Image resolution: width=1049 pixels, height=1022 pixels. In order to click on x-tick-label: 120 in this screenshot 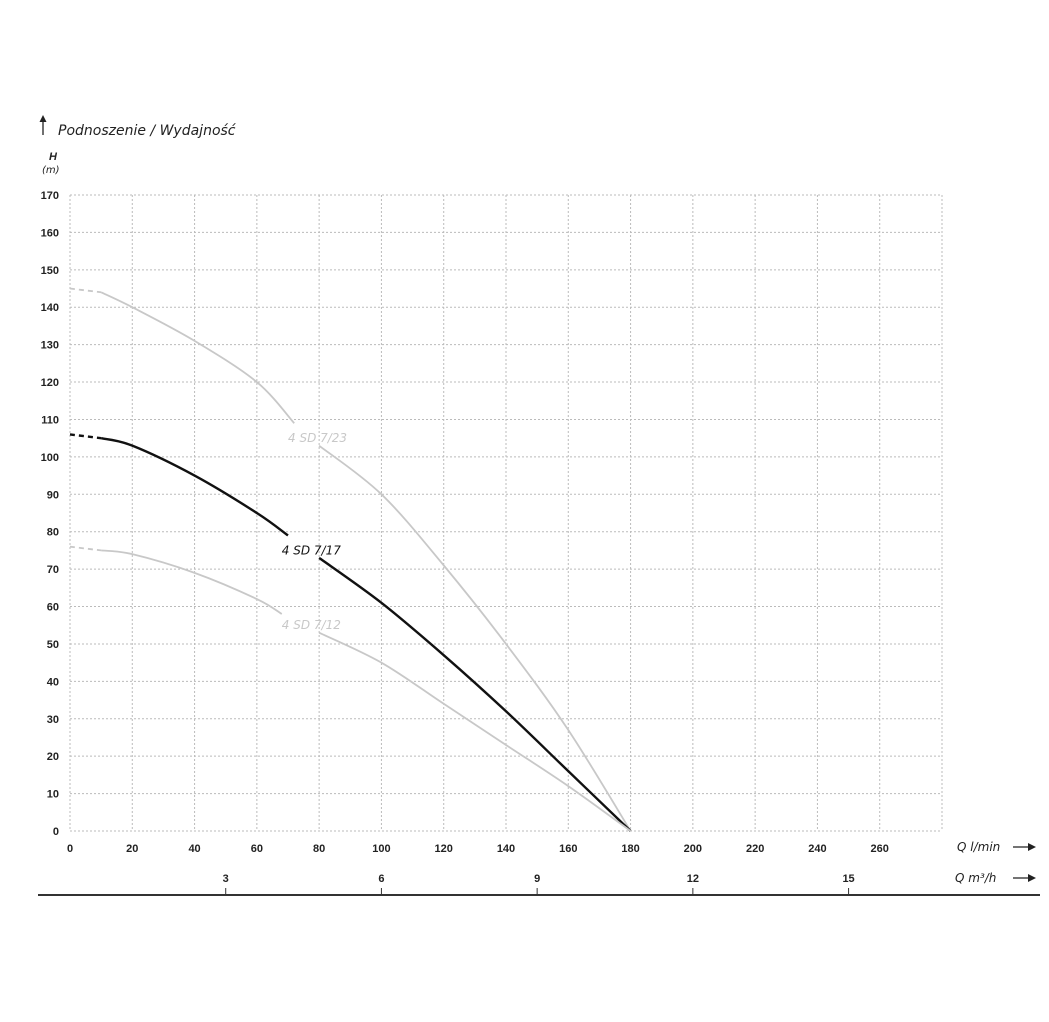, I will do `click(444, 849)`.